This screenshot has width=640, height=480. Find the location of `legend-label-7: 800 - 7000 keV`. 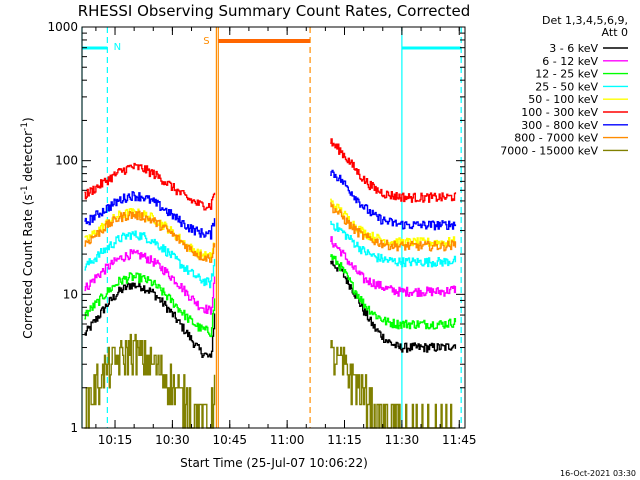

legend-label-7: 800 - 7000 keV is located at coordinates (556, 138).